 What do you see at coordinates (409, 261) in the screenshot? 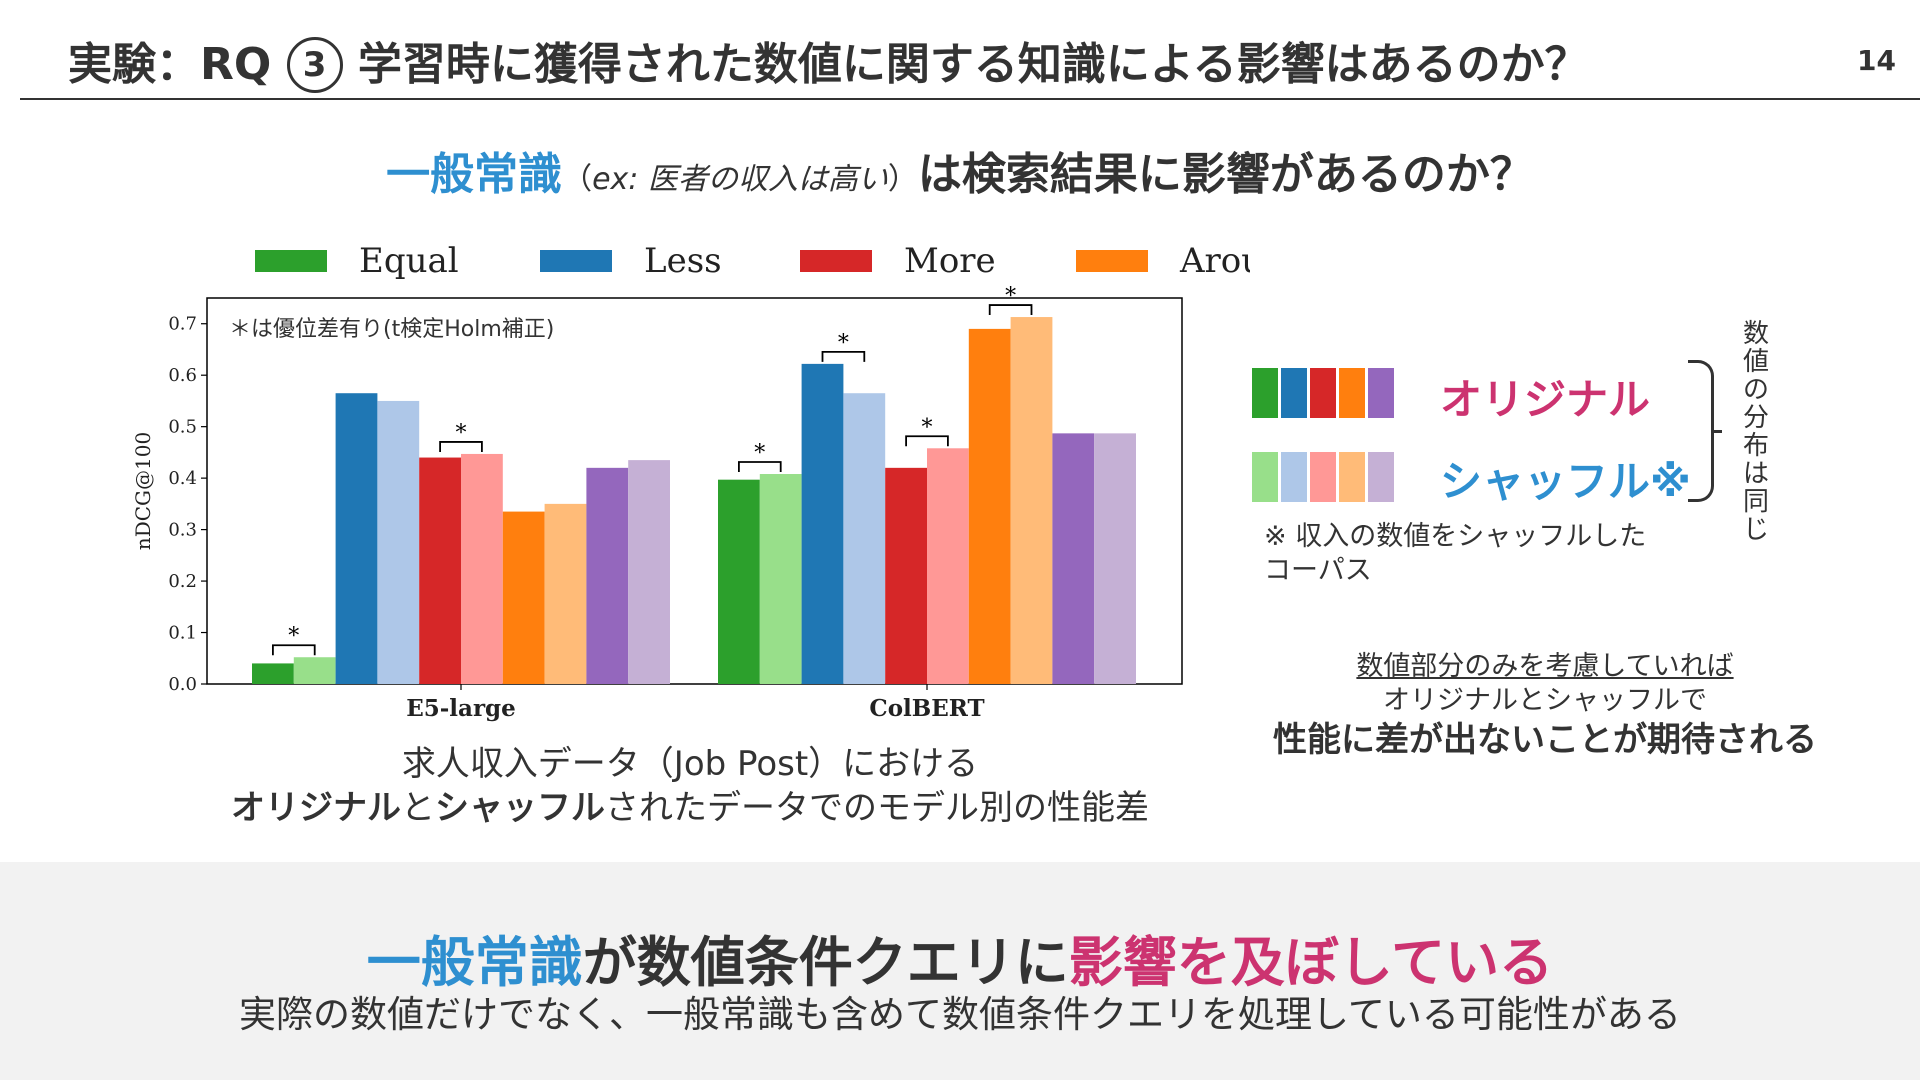
I see `legend-label-equal: Equal` at bounding box center [409, 261].